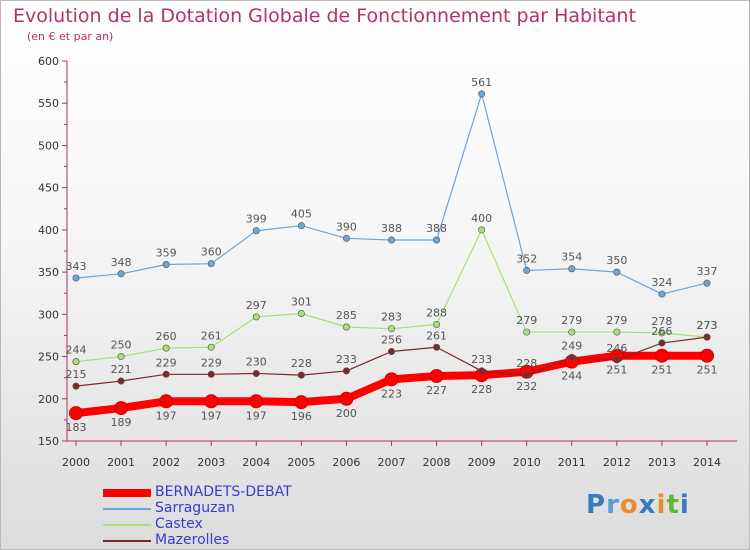  Describe the element at coordinates (121, 369) in the screenshot. I see `data-label: 221` at that location.